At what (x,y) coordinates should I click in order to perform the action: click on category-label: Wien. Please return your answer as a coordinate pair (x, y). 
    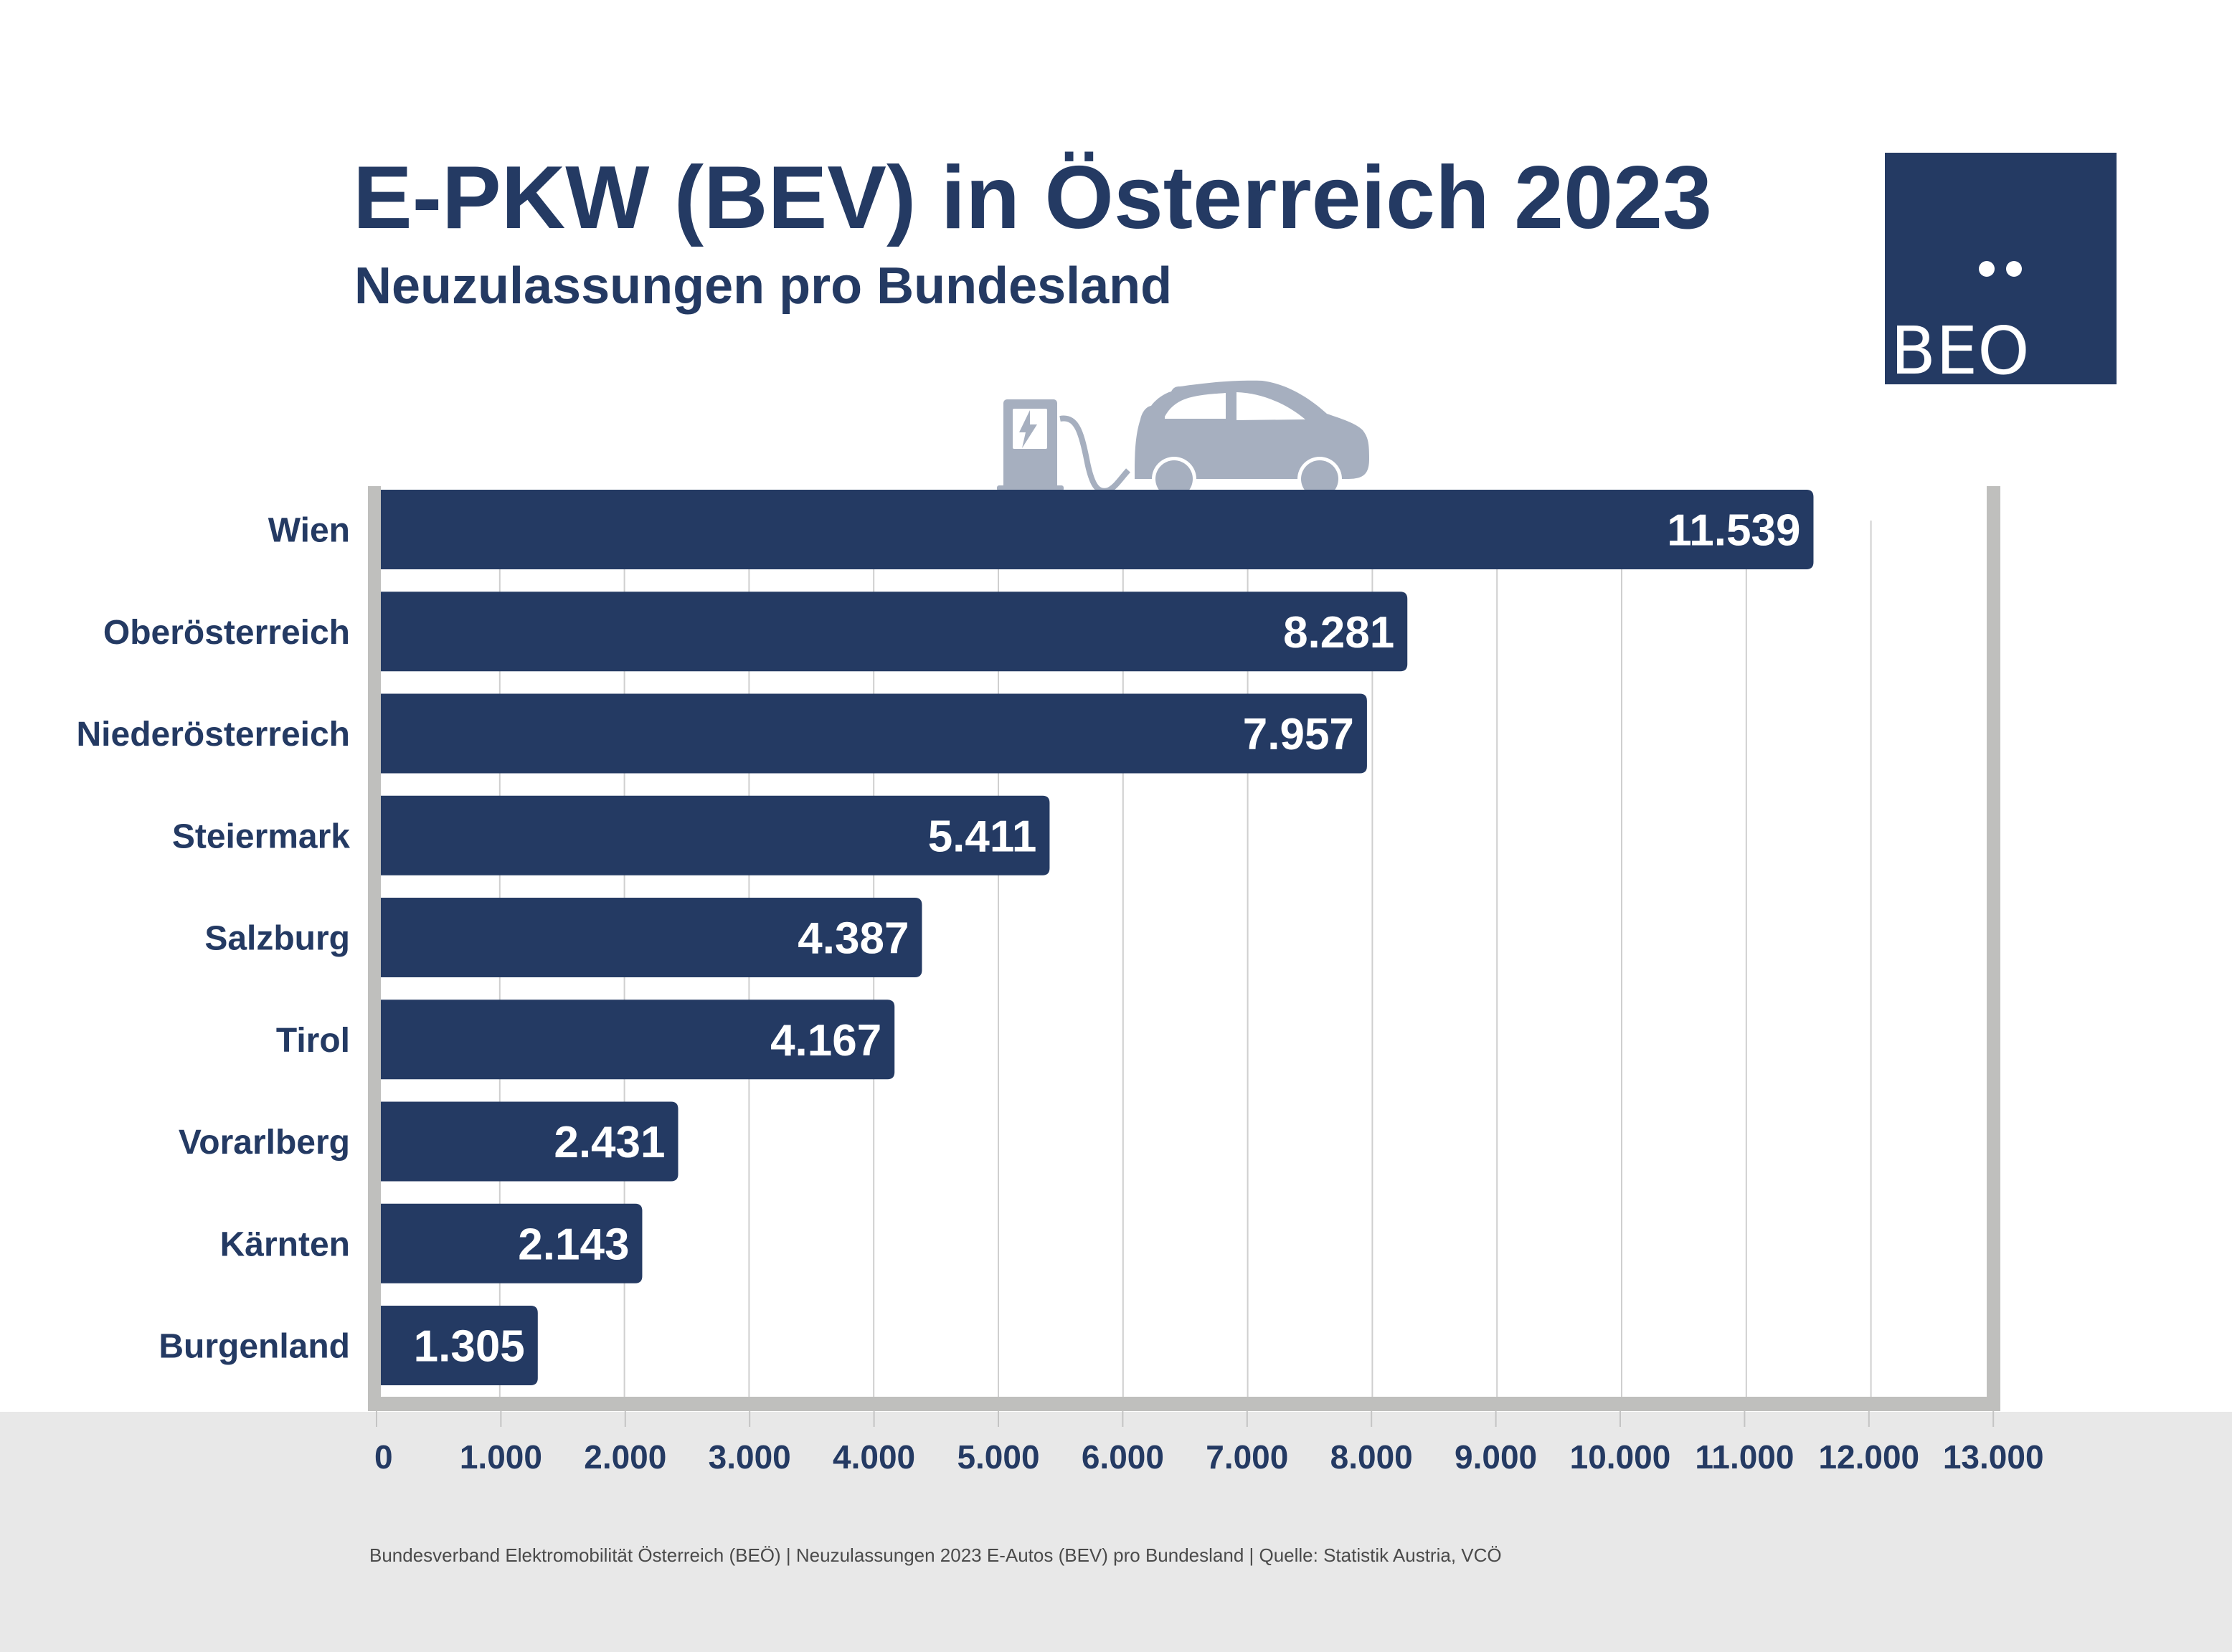
    Looking at the image, I should click on (309, 531).